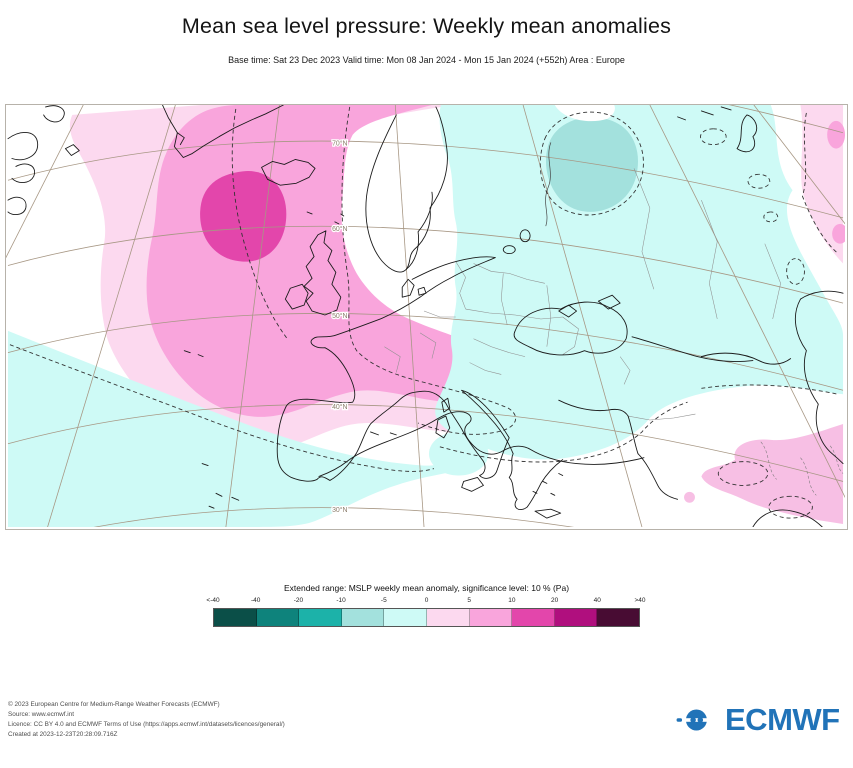  I want to click on created-line: Created at 2023-12-23T20:28:09.716Z, so click(63, 734).